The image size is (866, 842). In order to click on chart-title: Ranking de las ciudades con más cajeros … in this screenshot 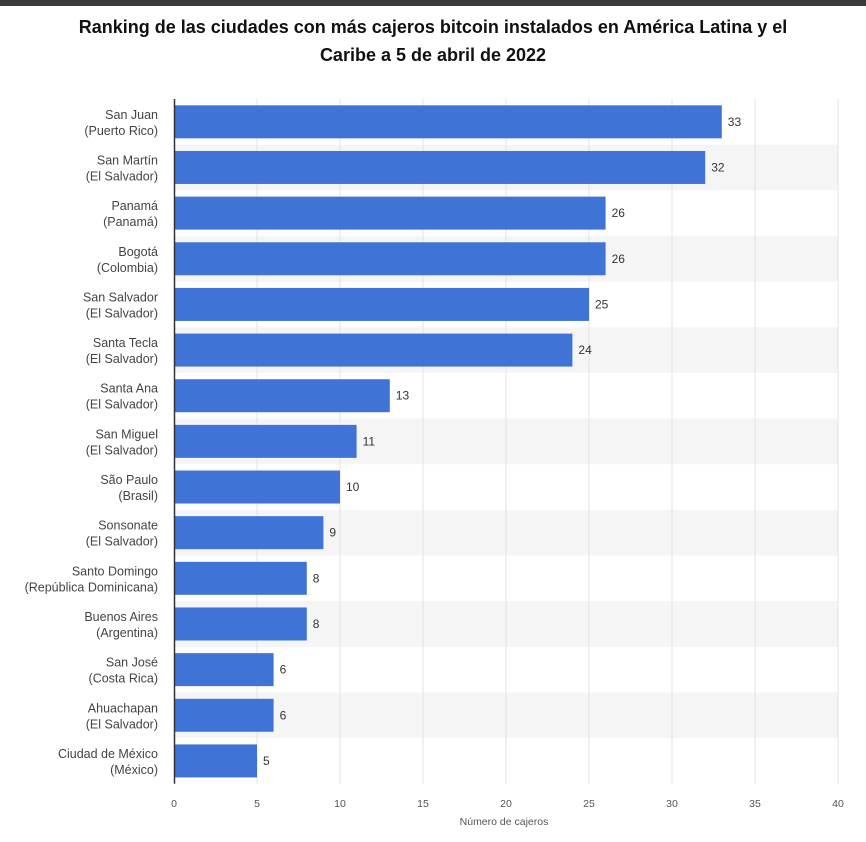, I will do `click(433, 41)`.